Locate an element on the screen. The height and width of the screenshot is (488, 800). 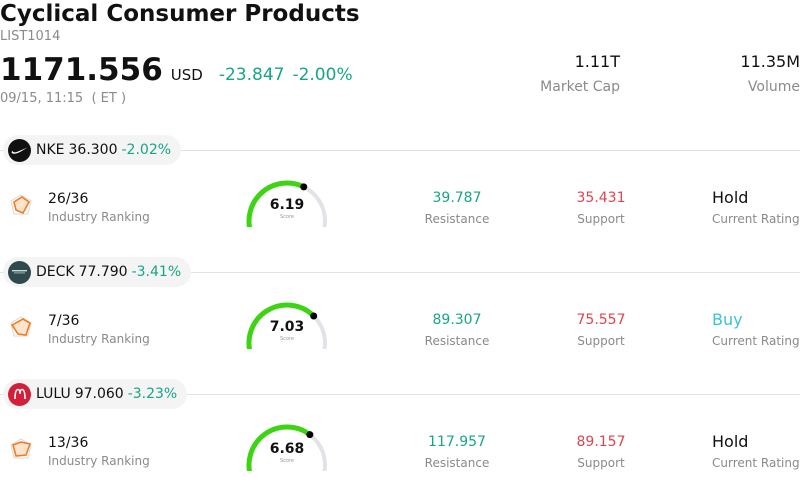
stock-chip-nke: NKE 36.300 -2.02% is located at coordinates (92, 150).